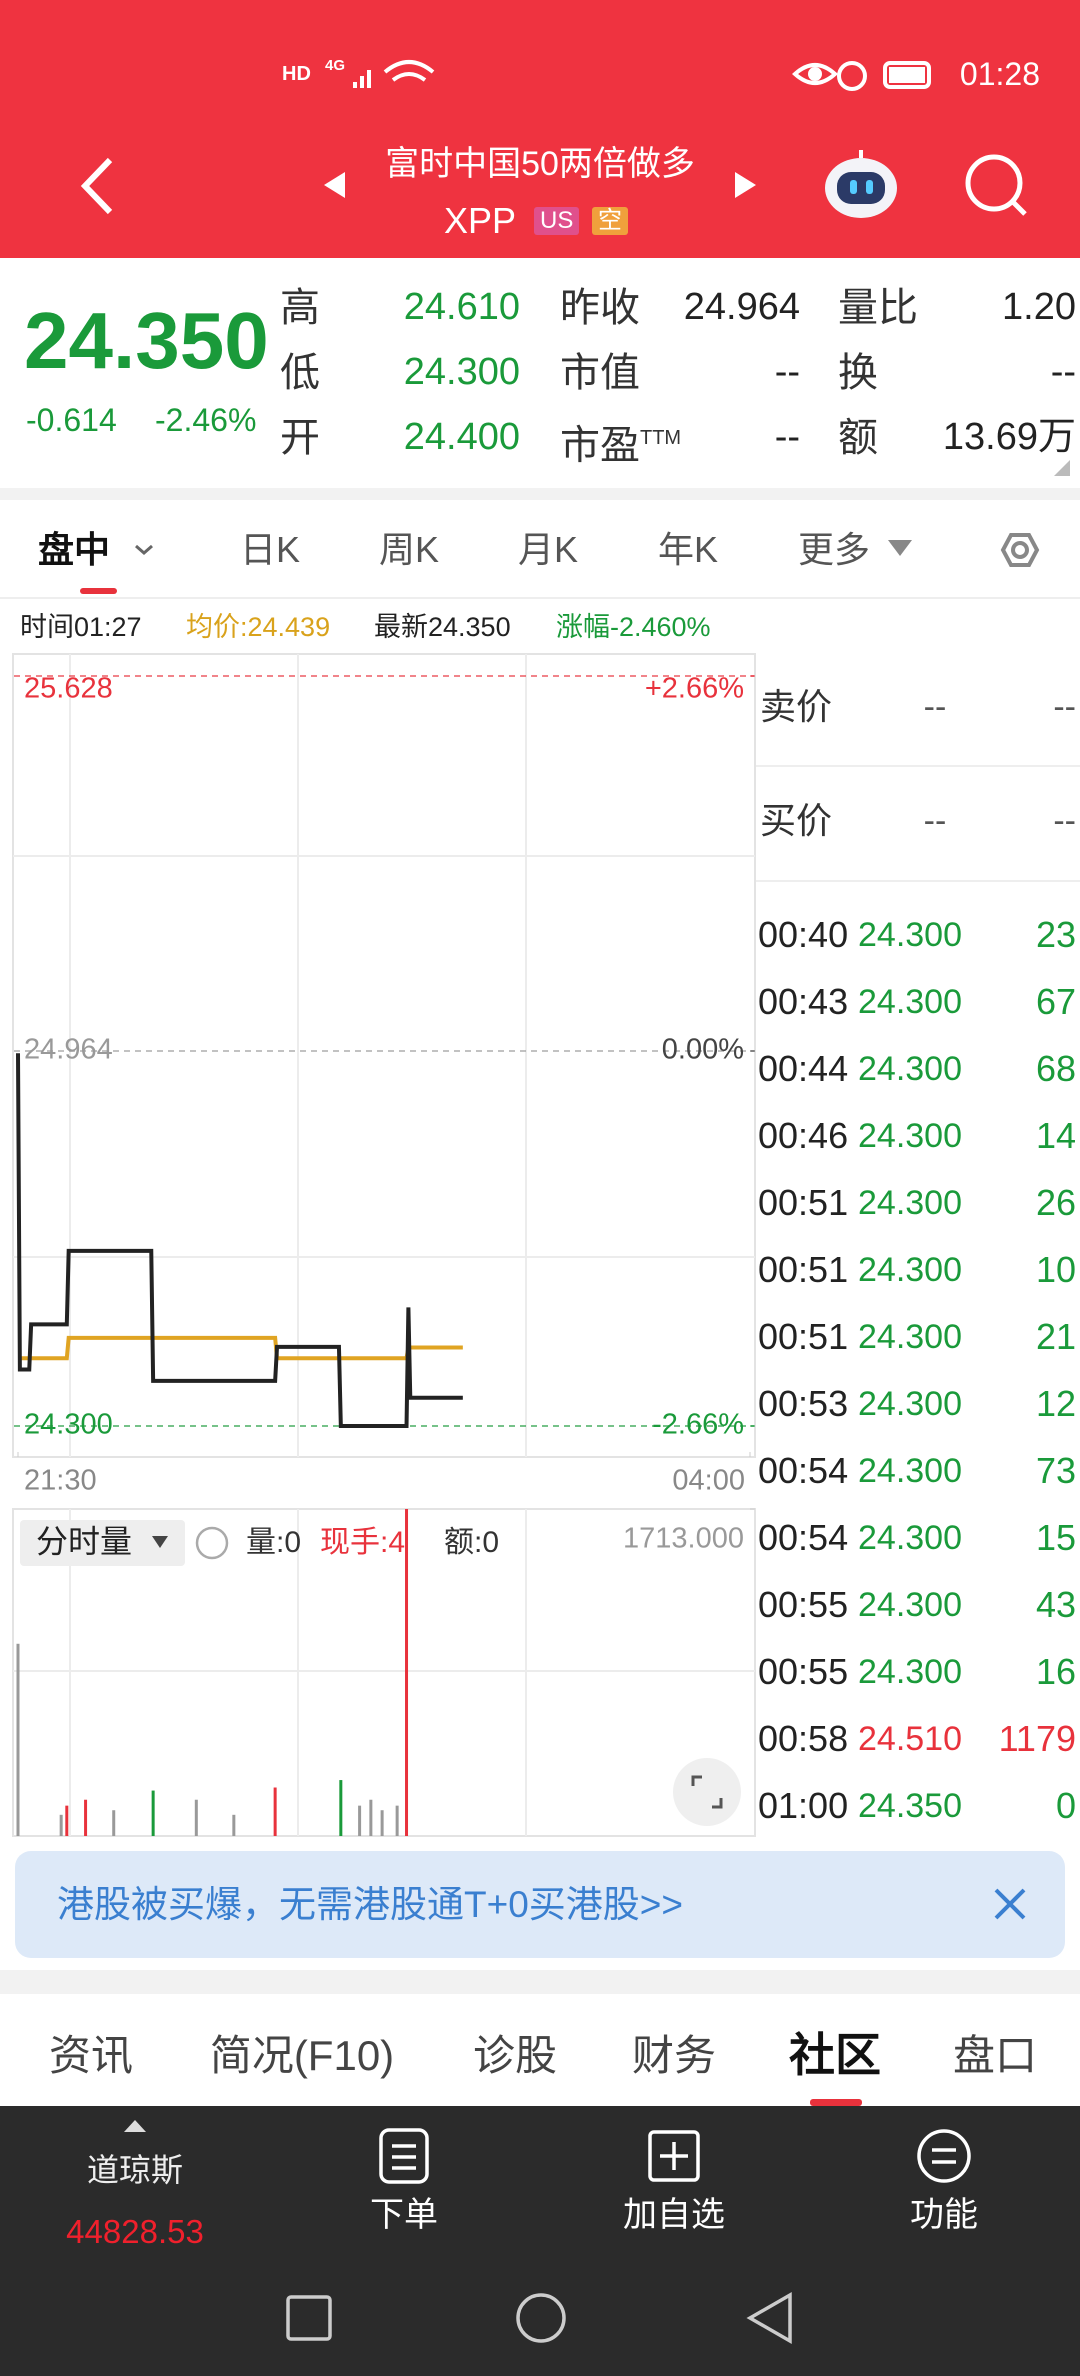 The width and height of the screenshot is (1080, 2376). What do you see at coordinates (81, 626) in the screenshot?
I see `crosshair-time: 时间01:27` at bounding box center [81, 626].